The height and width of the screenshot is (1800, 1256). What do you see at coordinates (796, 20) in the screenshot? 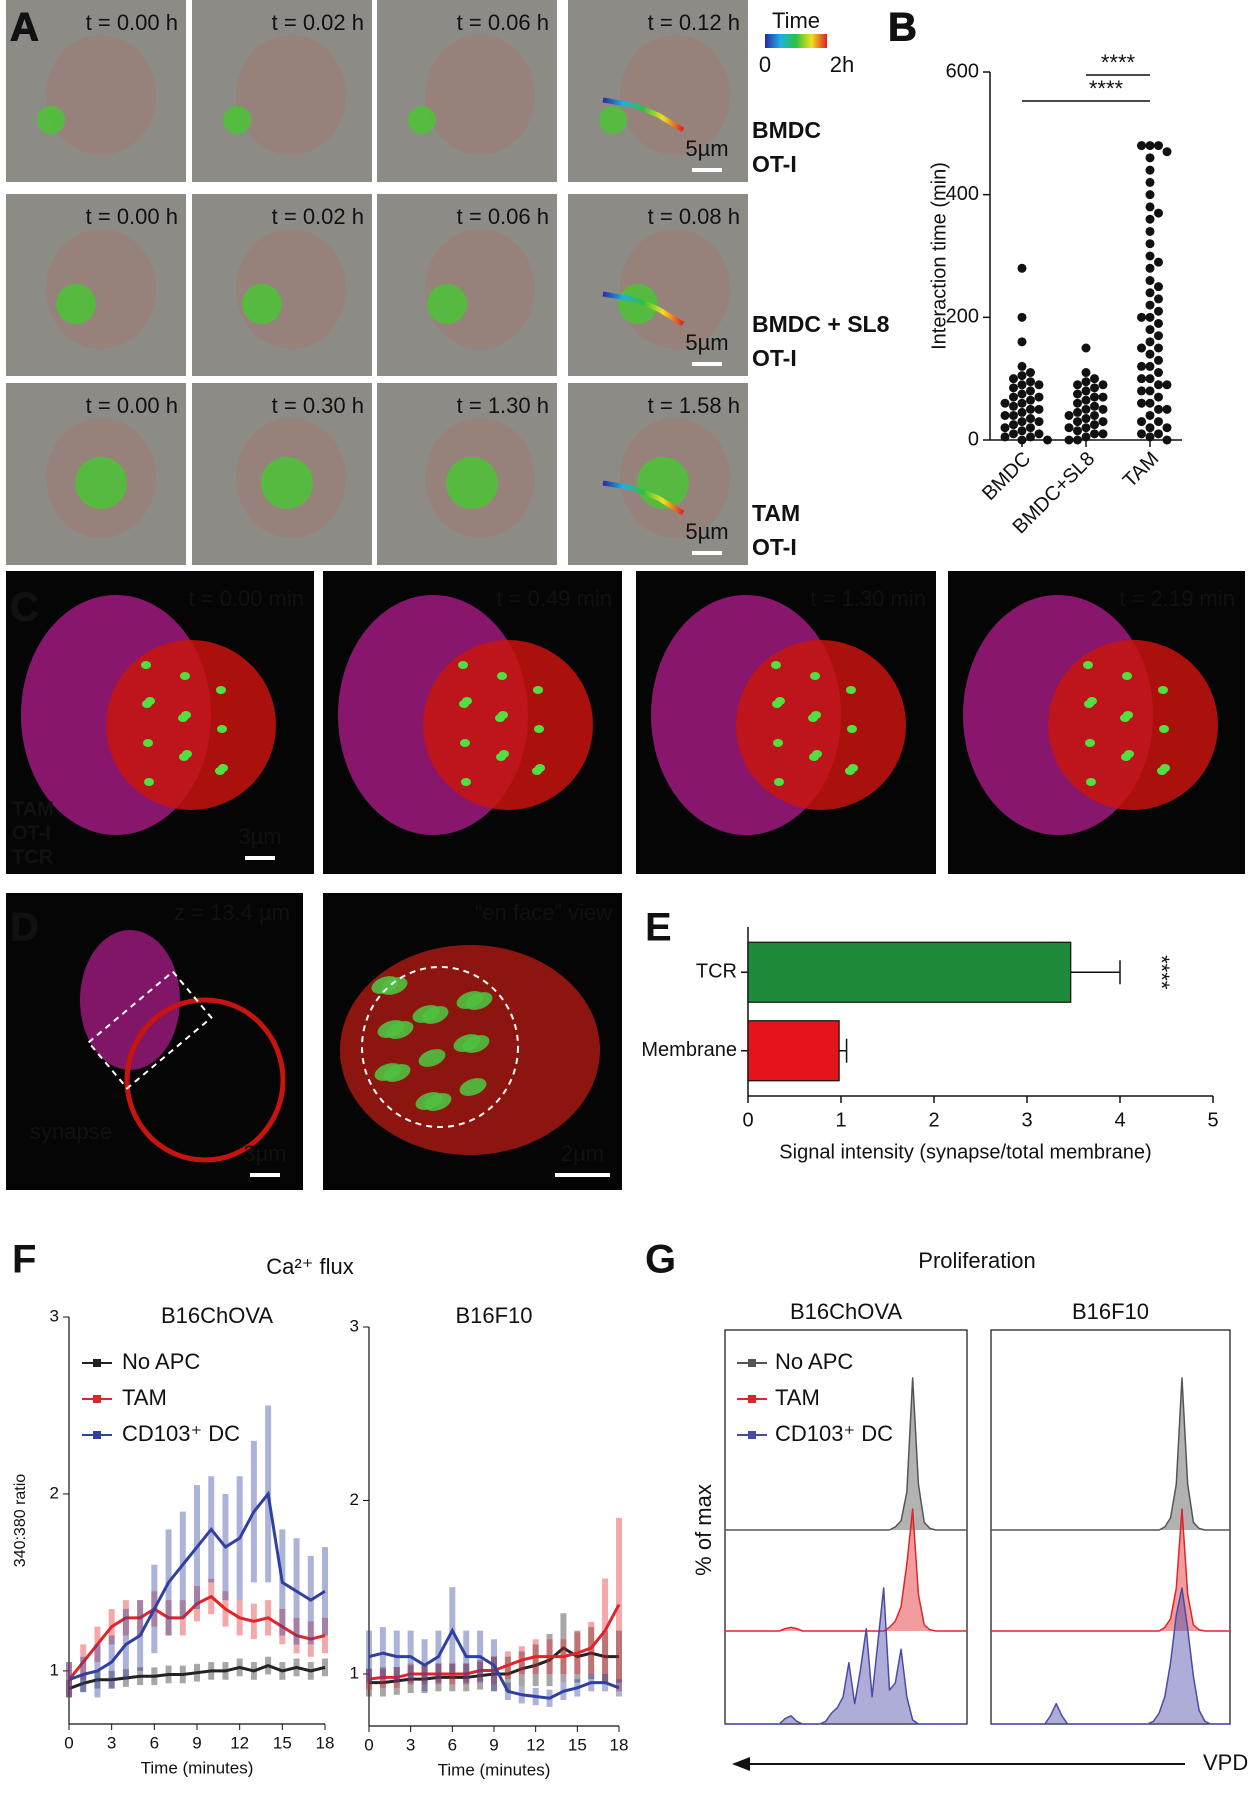
I see `colorbar-title: Time` at bounding box center [796, 20].